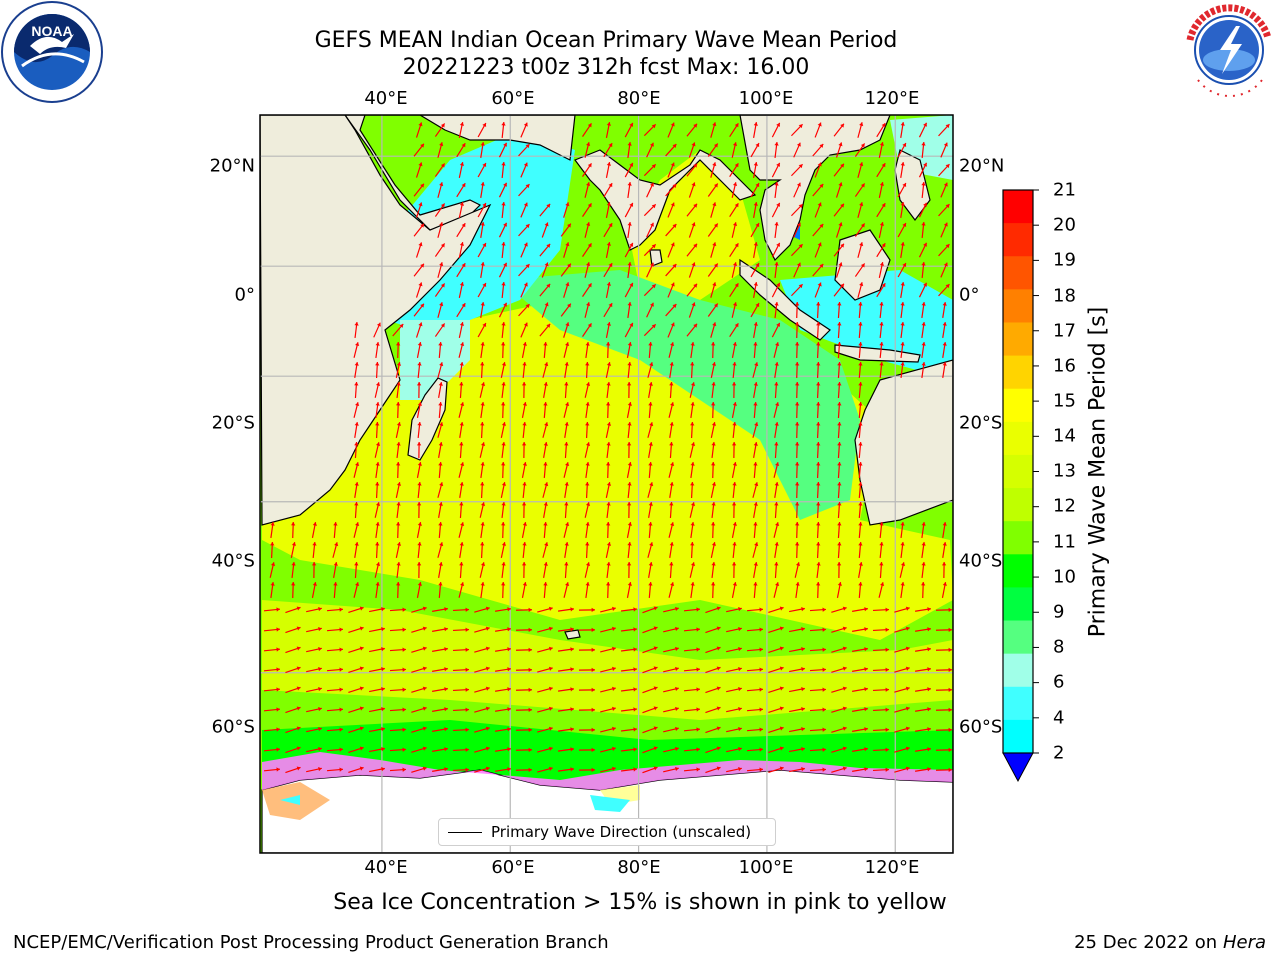  I want to click on bottom-tick-60e: 60°E, so click(513, 867).